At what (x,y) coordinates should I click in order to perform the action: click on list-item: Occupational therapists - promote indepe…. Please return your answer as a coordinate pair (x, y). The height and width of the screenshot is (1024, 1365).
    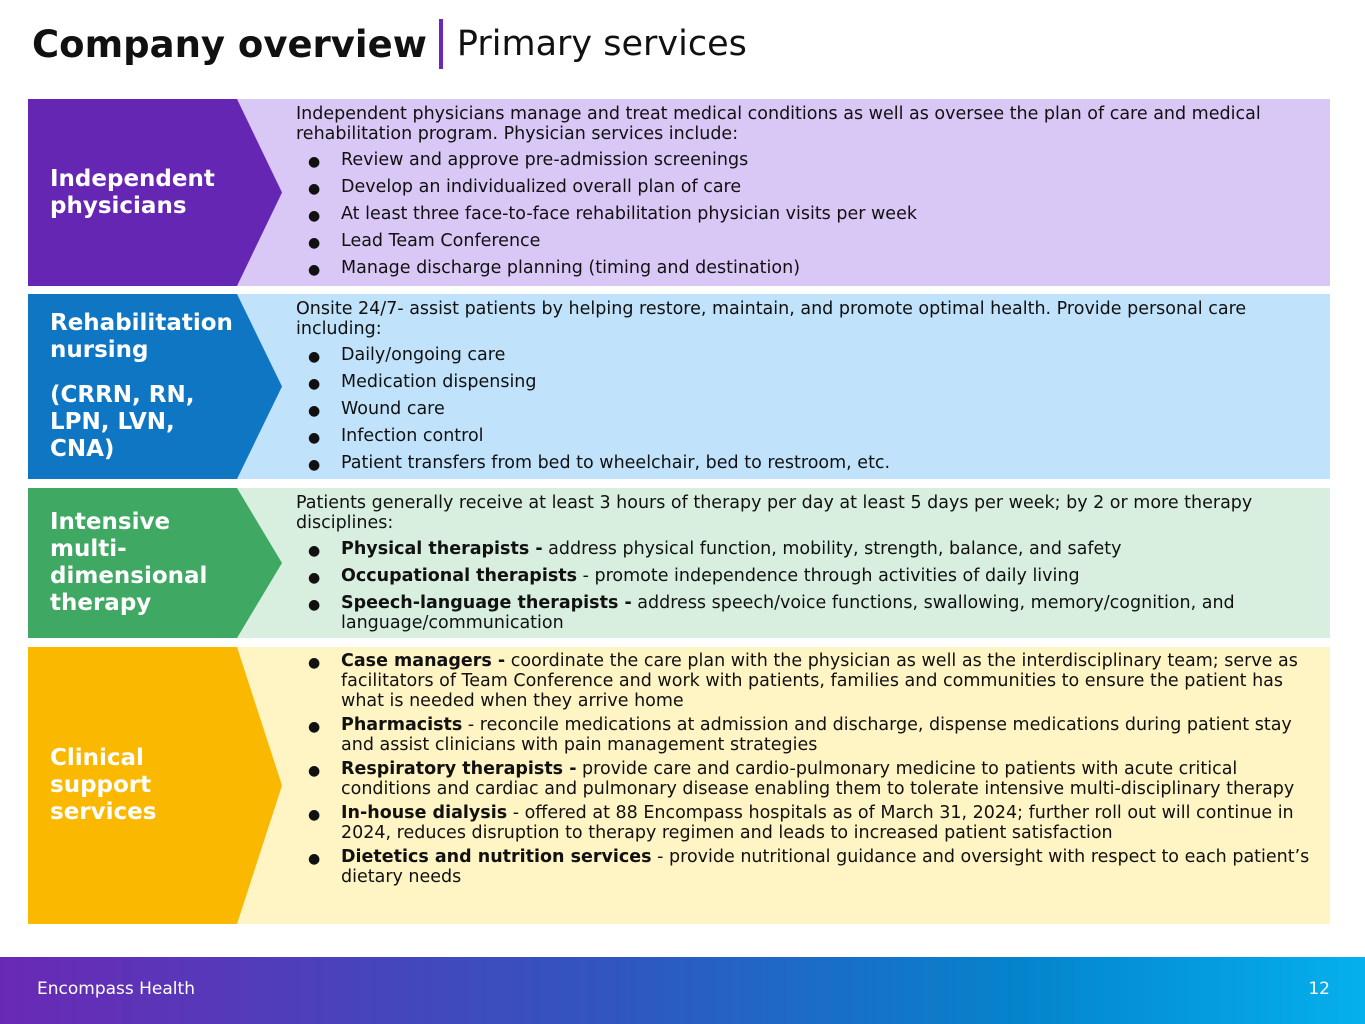
    Looking at the image, I should click on (810, 577).